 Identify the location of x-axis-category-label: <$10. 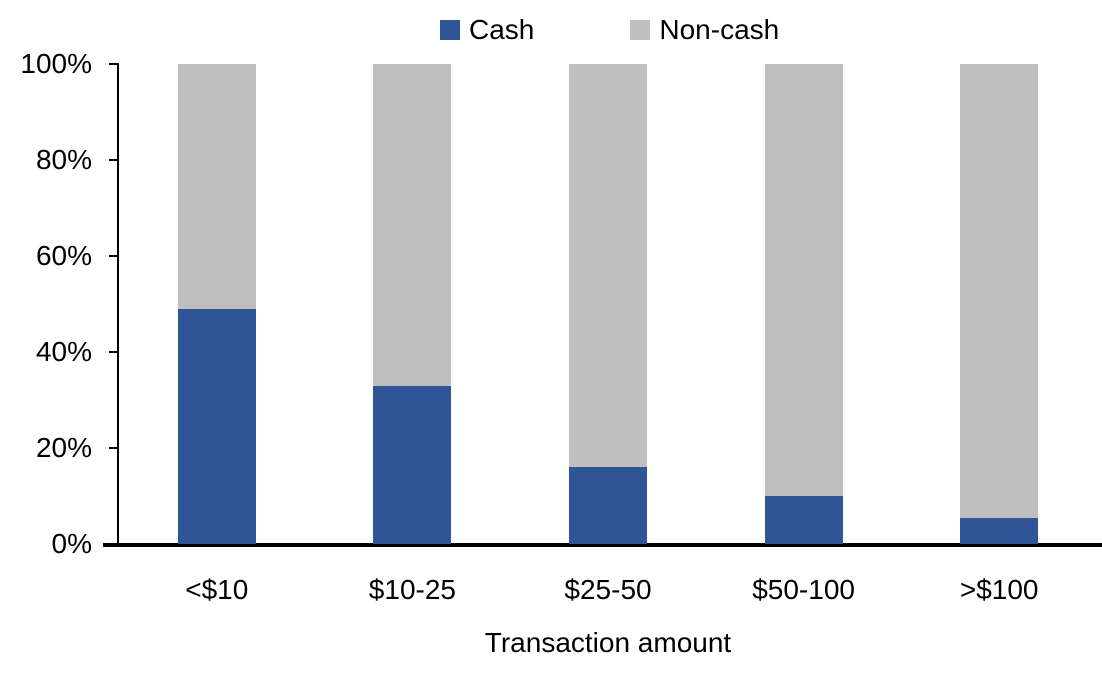
(217, 589).